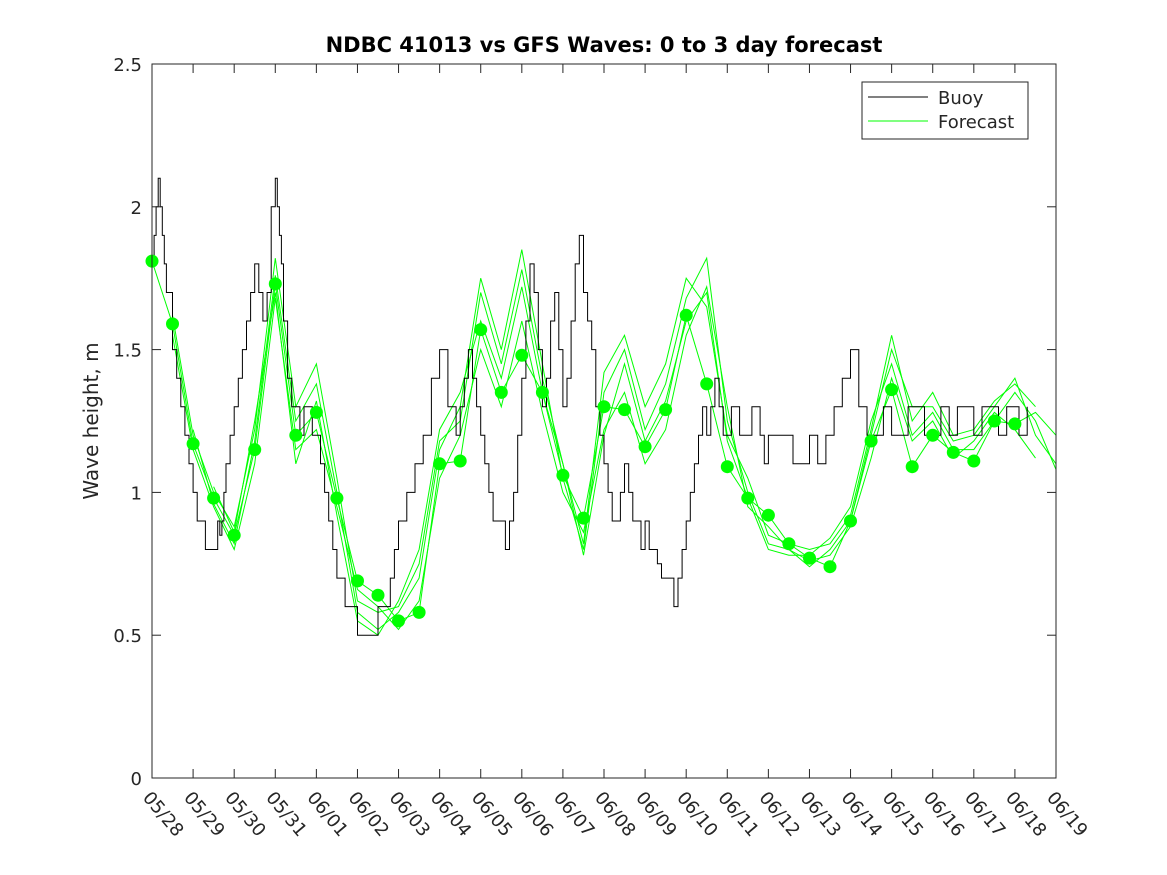 The width and height of the screenshot is (1167, 875). I want to click on y-tick-label: 1, so click(136, 493).